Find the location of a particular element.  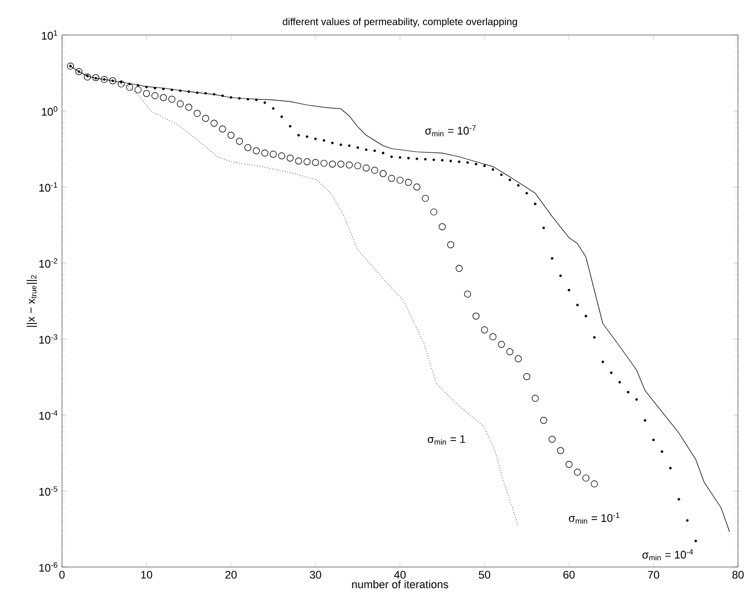

y-tick-label: 10$^{-5}$ is located at coordinates (48, 491).